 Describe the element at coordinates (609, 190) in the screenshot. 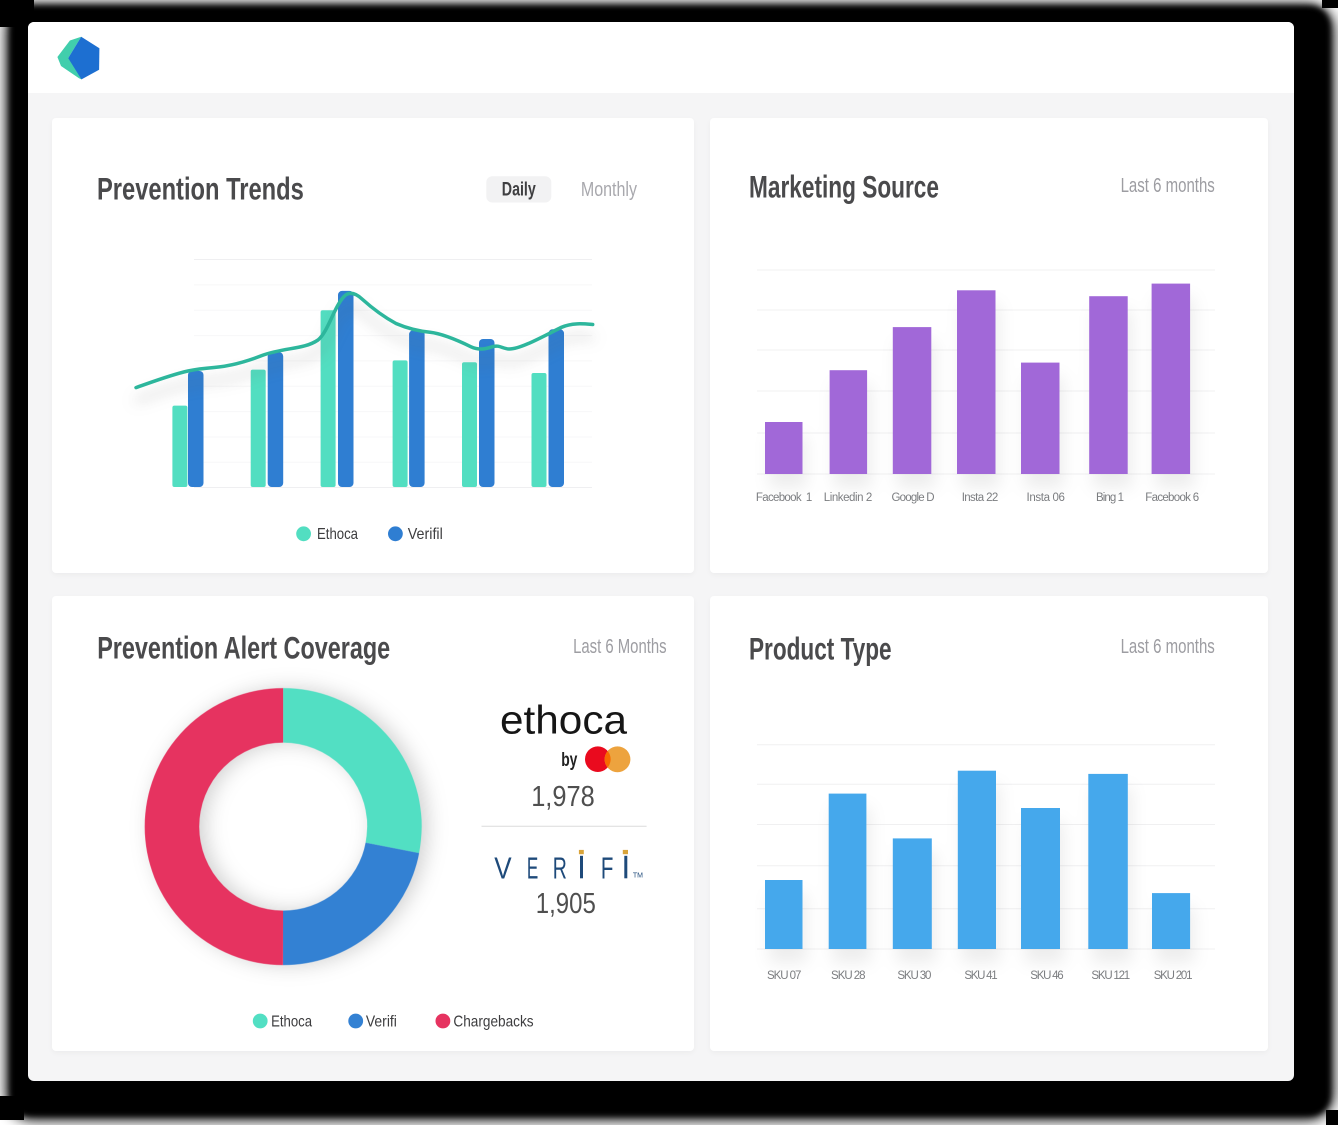

I see `svg-text: Monthly` at that location.